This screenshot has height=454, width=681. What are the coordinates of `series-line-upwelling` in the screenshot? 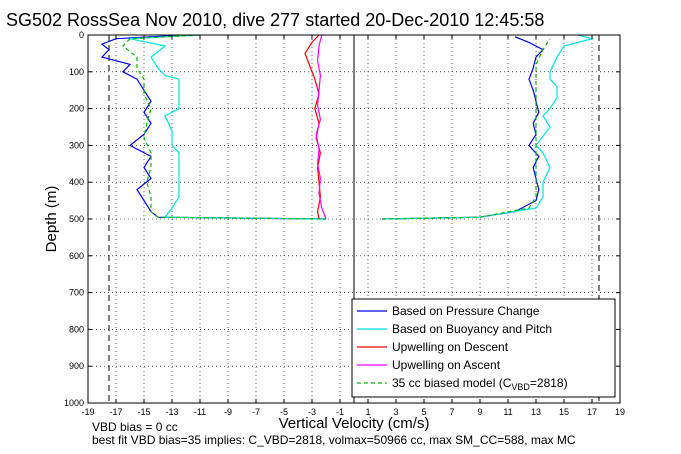 It's located at (321, 127).